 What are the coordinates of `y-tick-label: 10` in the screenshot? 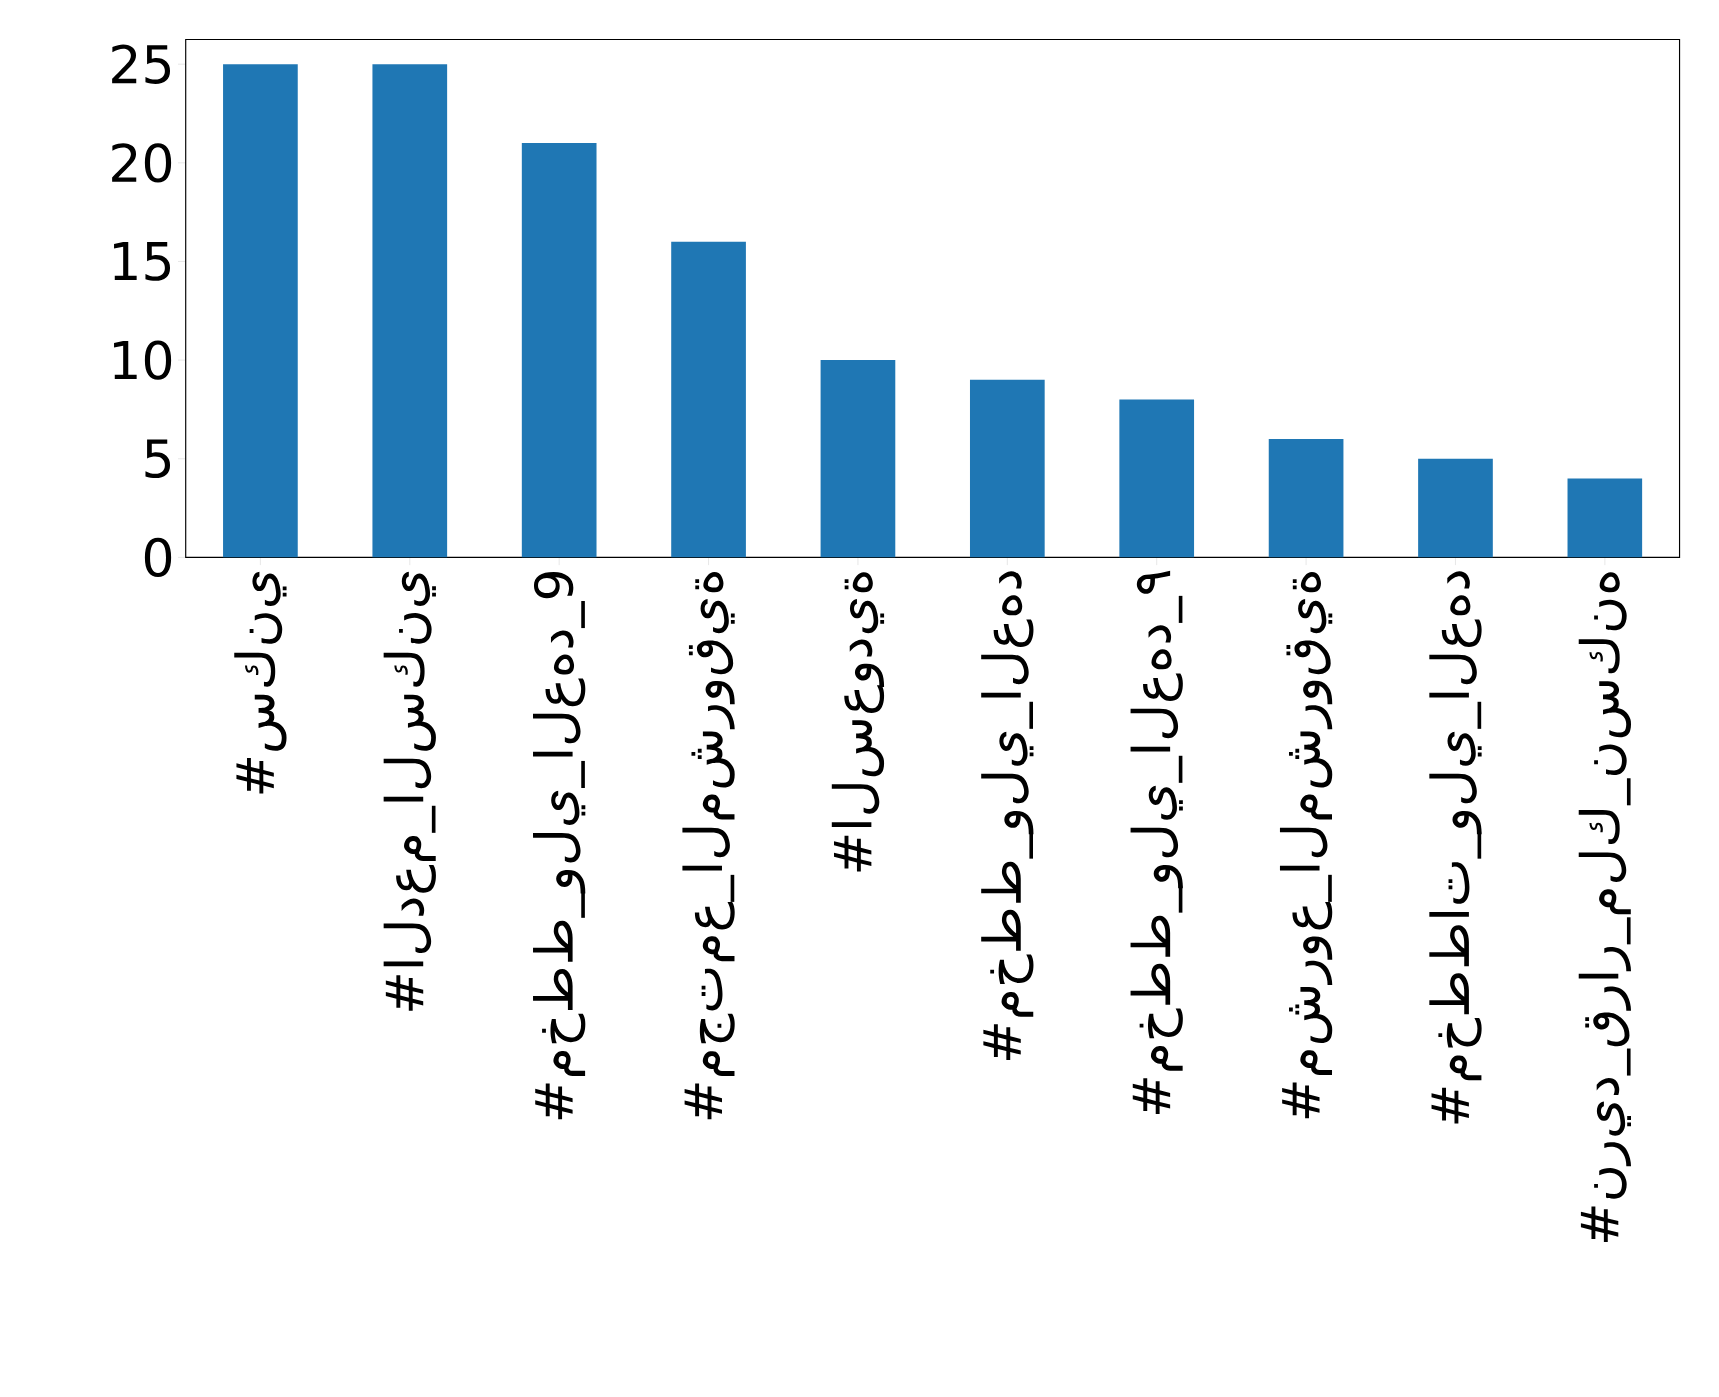 It's located at (143, 360).